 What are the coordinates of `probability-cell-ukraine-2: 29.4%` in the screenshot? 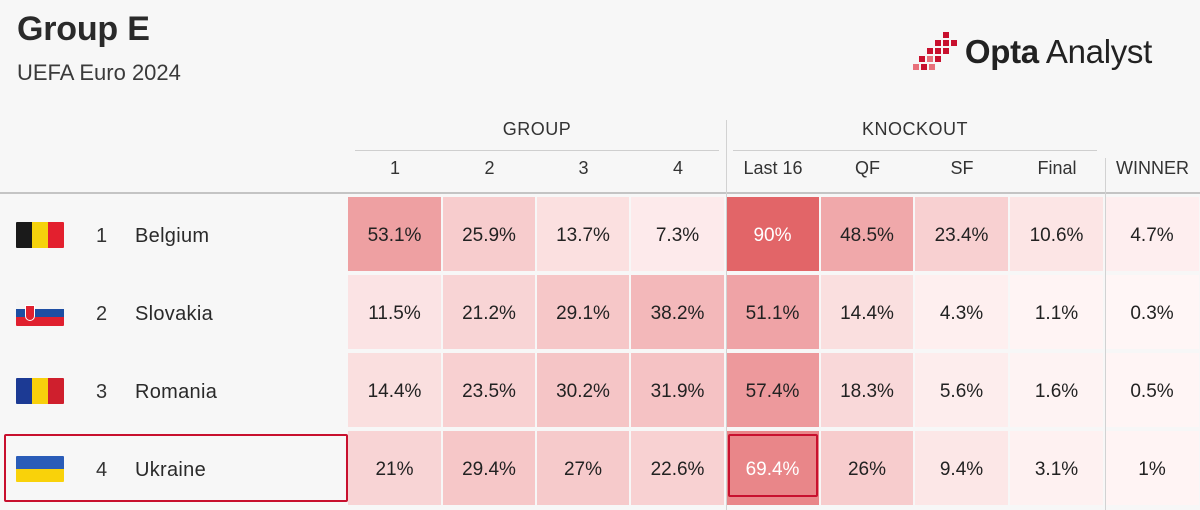 It's located at (489, 468).